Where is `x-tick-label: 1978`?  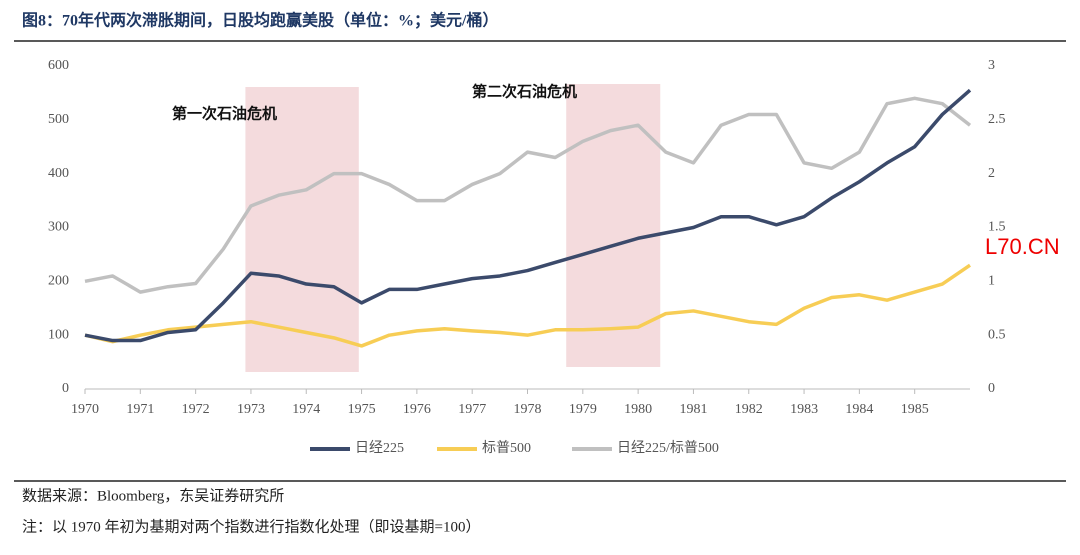
x-tick-label: 1978 is located at coordinates (528, 409).